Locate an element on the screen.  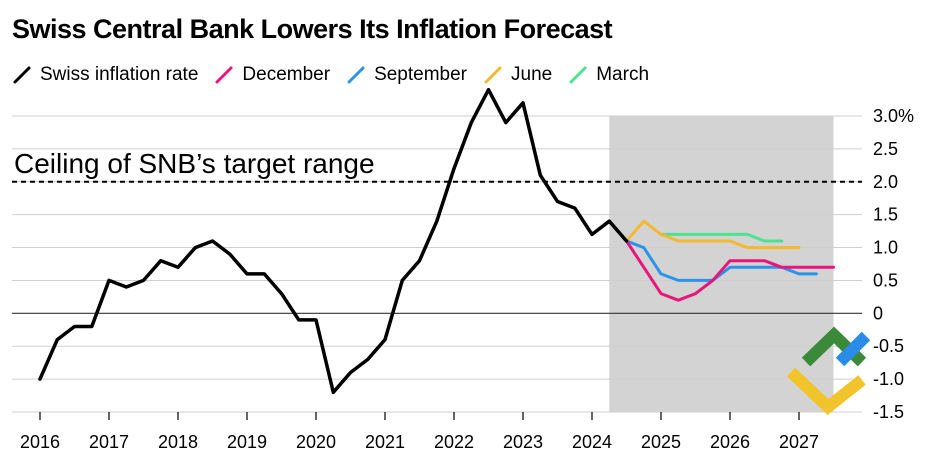
y-tick-label: -1.5 is located at coordinates (888, 412).